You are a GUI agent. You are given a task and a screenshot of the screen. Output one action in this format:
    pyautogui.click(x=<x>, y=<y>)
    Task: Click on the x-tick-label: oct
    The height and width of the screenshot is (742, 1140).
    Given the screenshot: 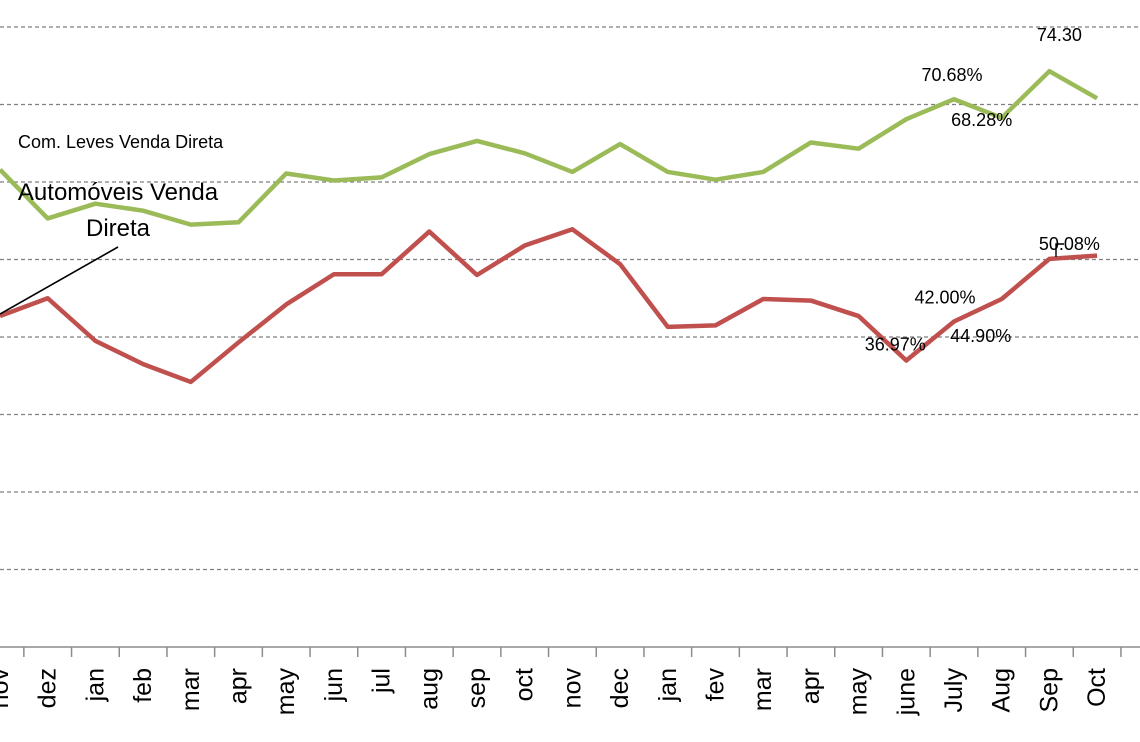 What is the action you would take?
    pyautogui.click(x=525, y=684)
    